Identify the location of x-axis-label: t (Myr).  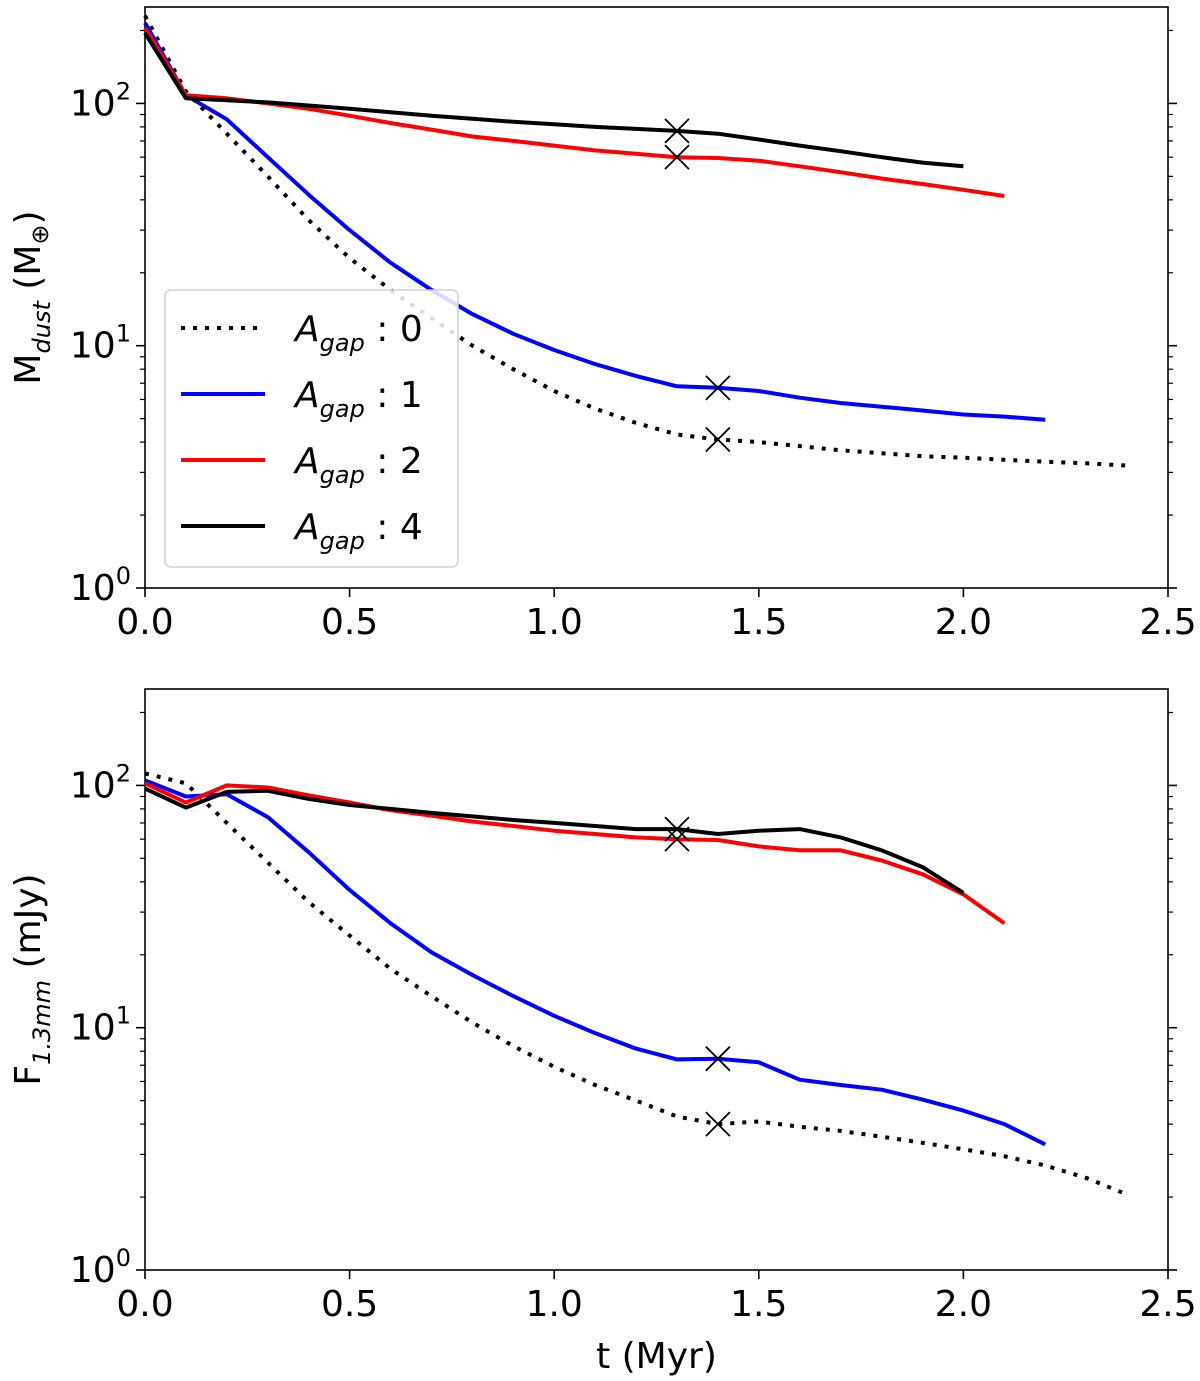
(656, 1356).